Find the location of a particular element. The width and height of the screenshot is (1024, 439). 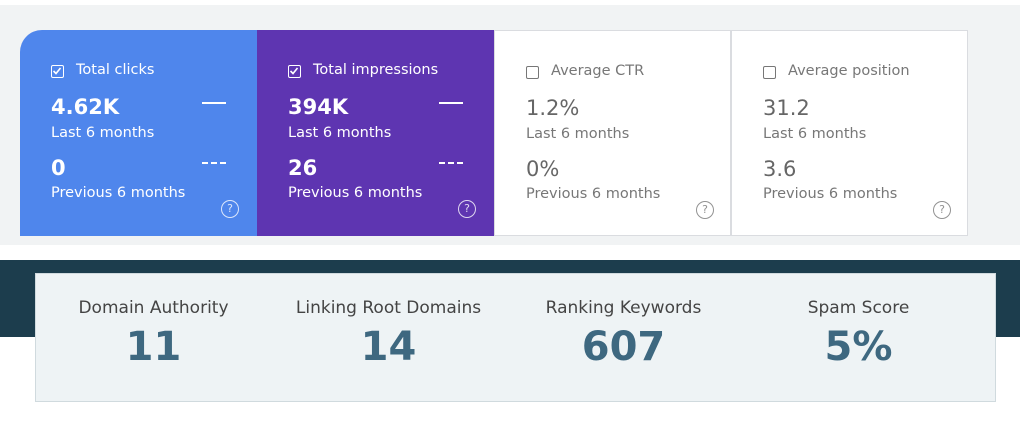

metric-value: 11 is located at coordinates (153, 347).